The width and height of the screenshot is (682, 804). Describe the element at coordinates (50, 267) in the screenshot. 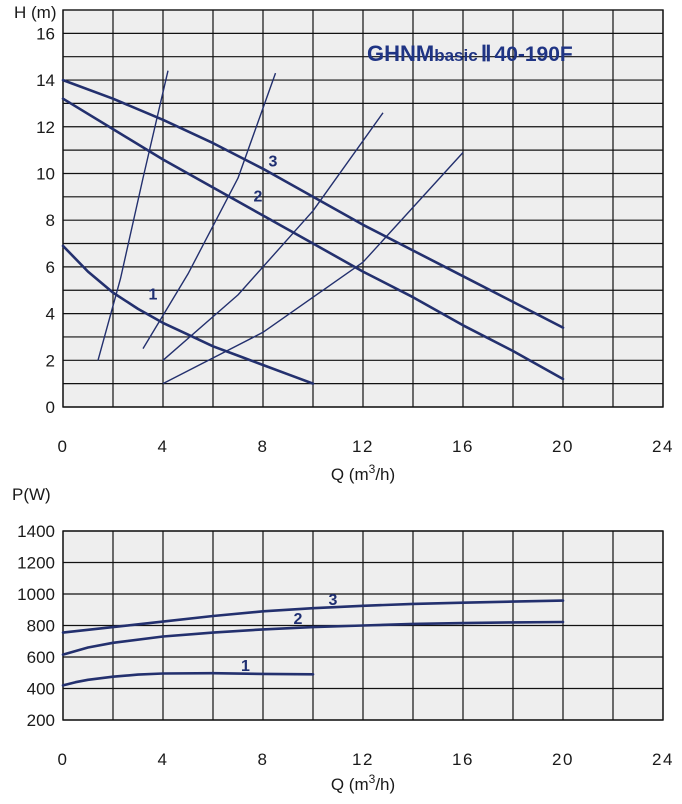

I see `head-y-tick-label: 6` at that location.